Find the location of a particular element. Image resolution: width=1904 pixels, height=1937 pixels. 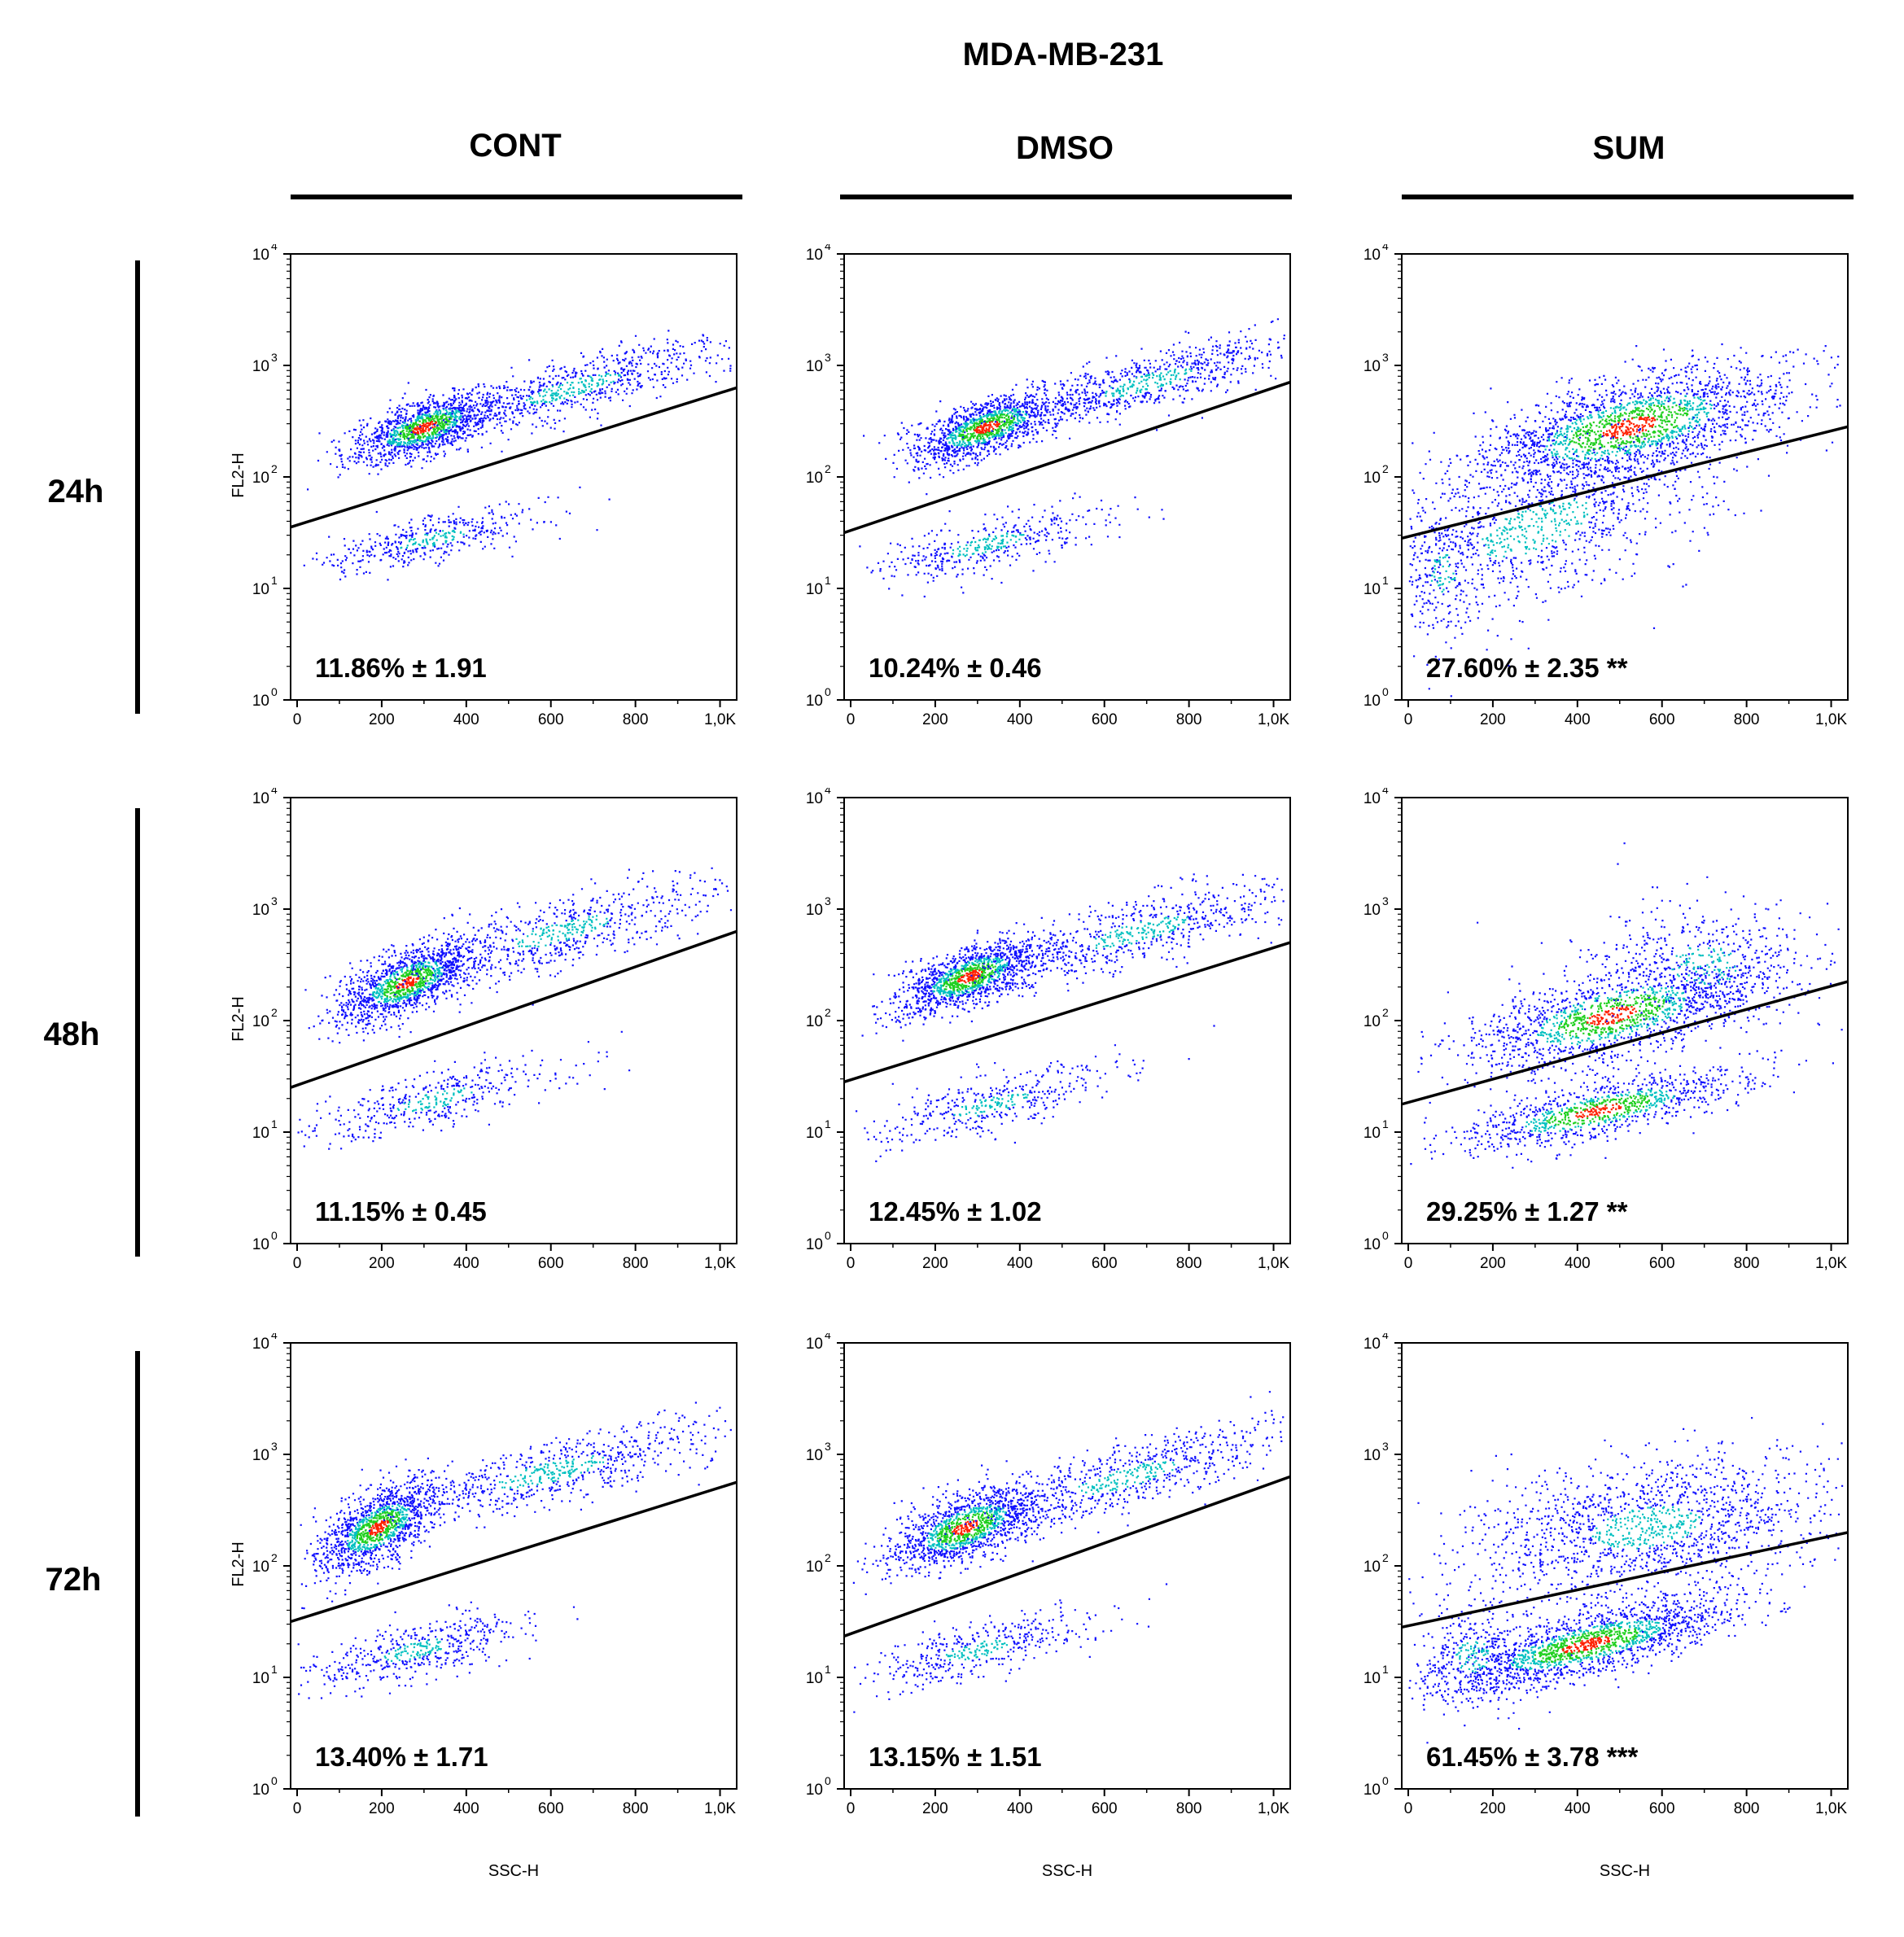

column-bar-cont is located at coordinates (517, 197).